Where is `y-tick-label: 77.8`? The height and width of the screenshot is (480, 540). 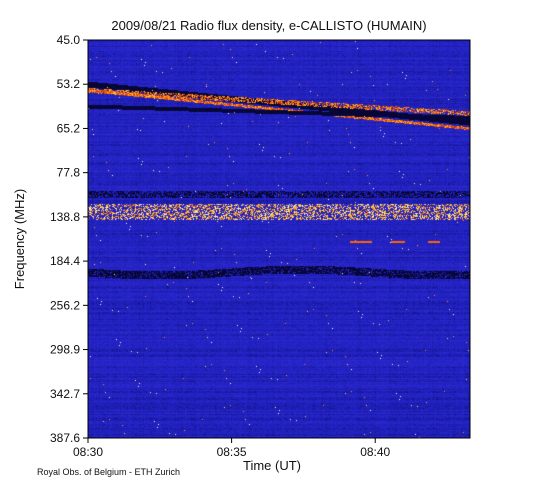
y-tick-label: 77.8 is located at coordinates (69, 173).